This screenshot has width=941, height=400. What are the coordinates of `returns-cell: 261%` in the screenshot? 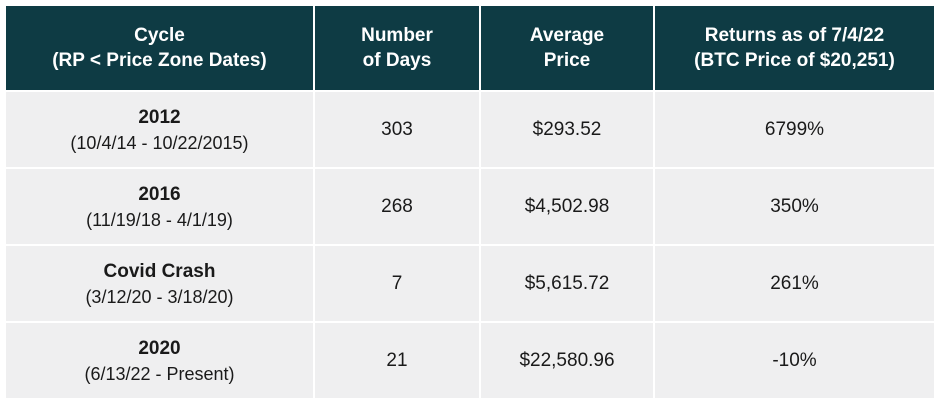 It's located at (793, 283).